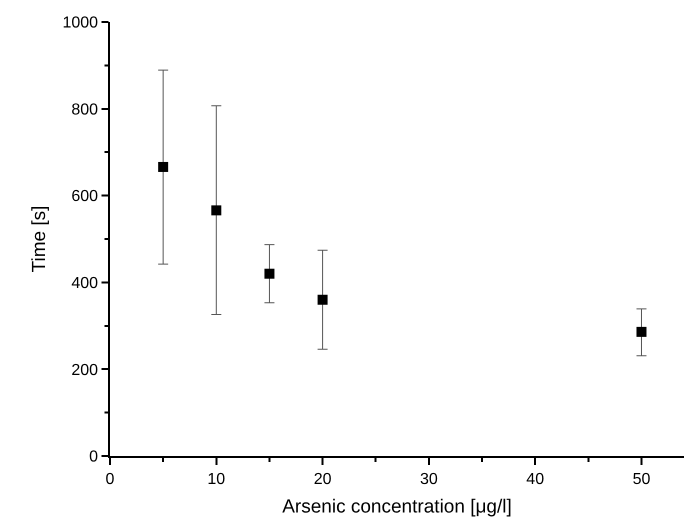 The image size is (688, 531). What do you see at coordinates (84, 370) in the screenshot?
I see `y-tick-label: 200` at bounding box center [84, 370].